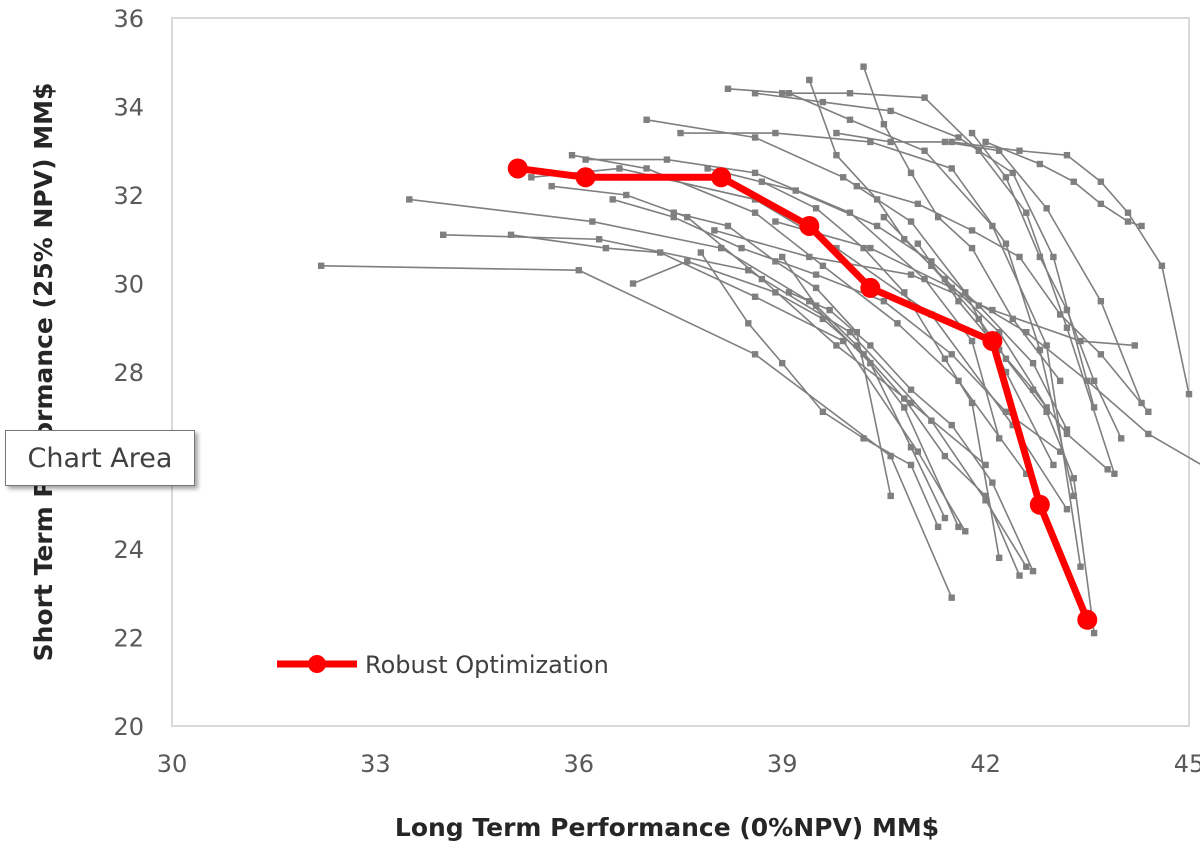 The height and width of the screenshot is (847, 1200). Describe the element at coordinates (128, 196) in the screenshot. I see `y-tick-label: 32` at that location.